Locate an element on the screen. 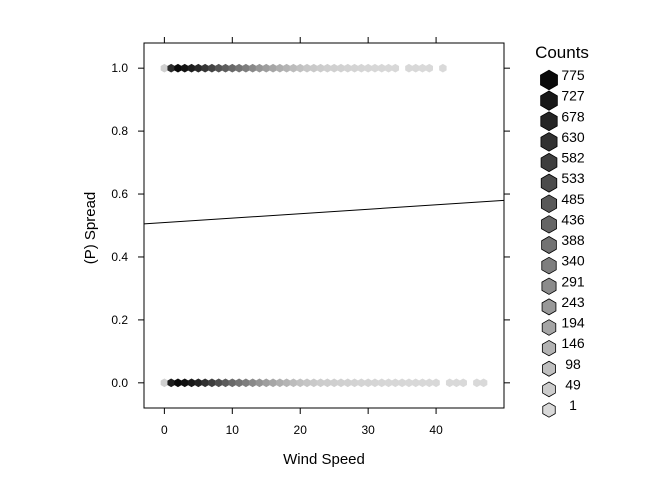 This screenshot has height=480, width=672. legend-label: 678 is located at coordinates (573, 116).